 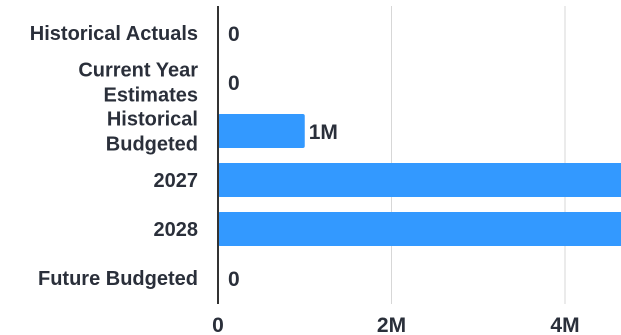 I want to click on category-label: Historical Actuals, so click(x=114, y=34).